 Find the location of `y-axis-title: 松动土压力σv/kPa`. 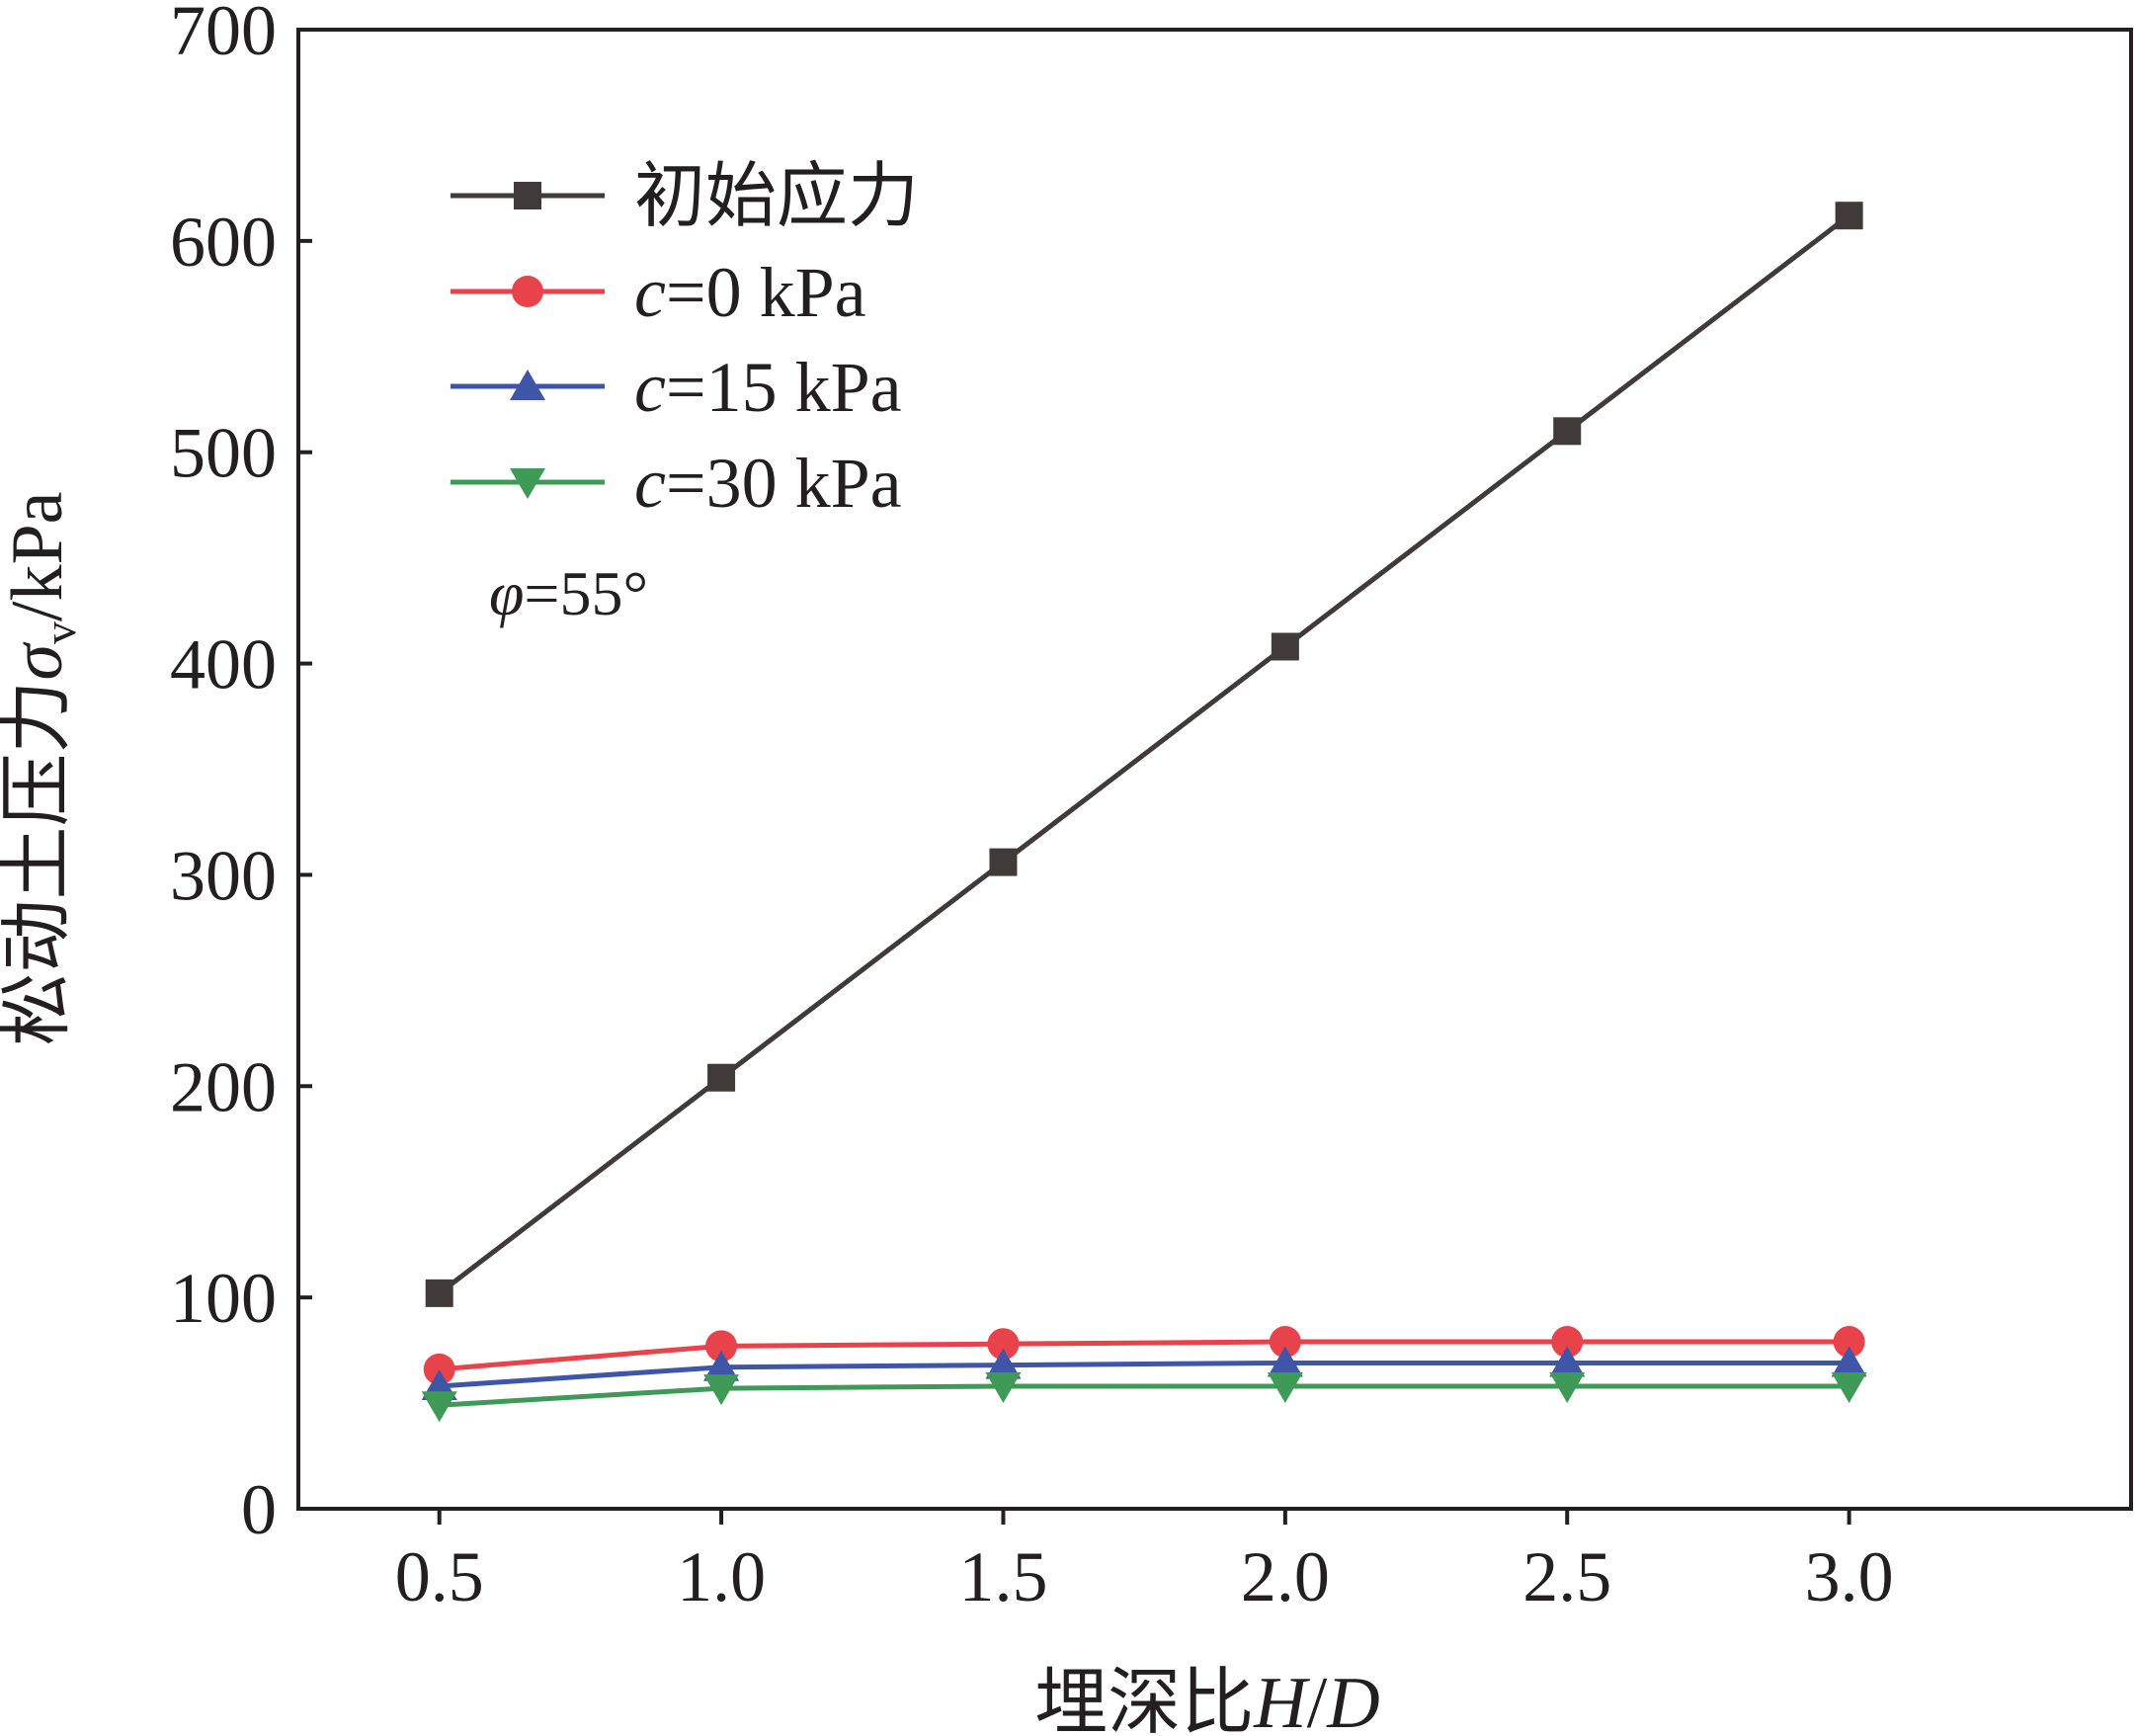

y-axis-title: 松动土压力σv/kPa is located at coordinates (42, 768).